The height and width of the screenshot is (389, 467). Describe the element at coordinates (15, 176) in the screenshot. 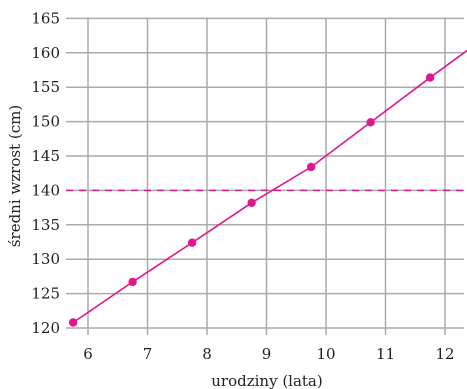

I see `y-axis-label: średni wzrost (cm)` at that location.